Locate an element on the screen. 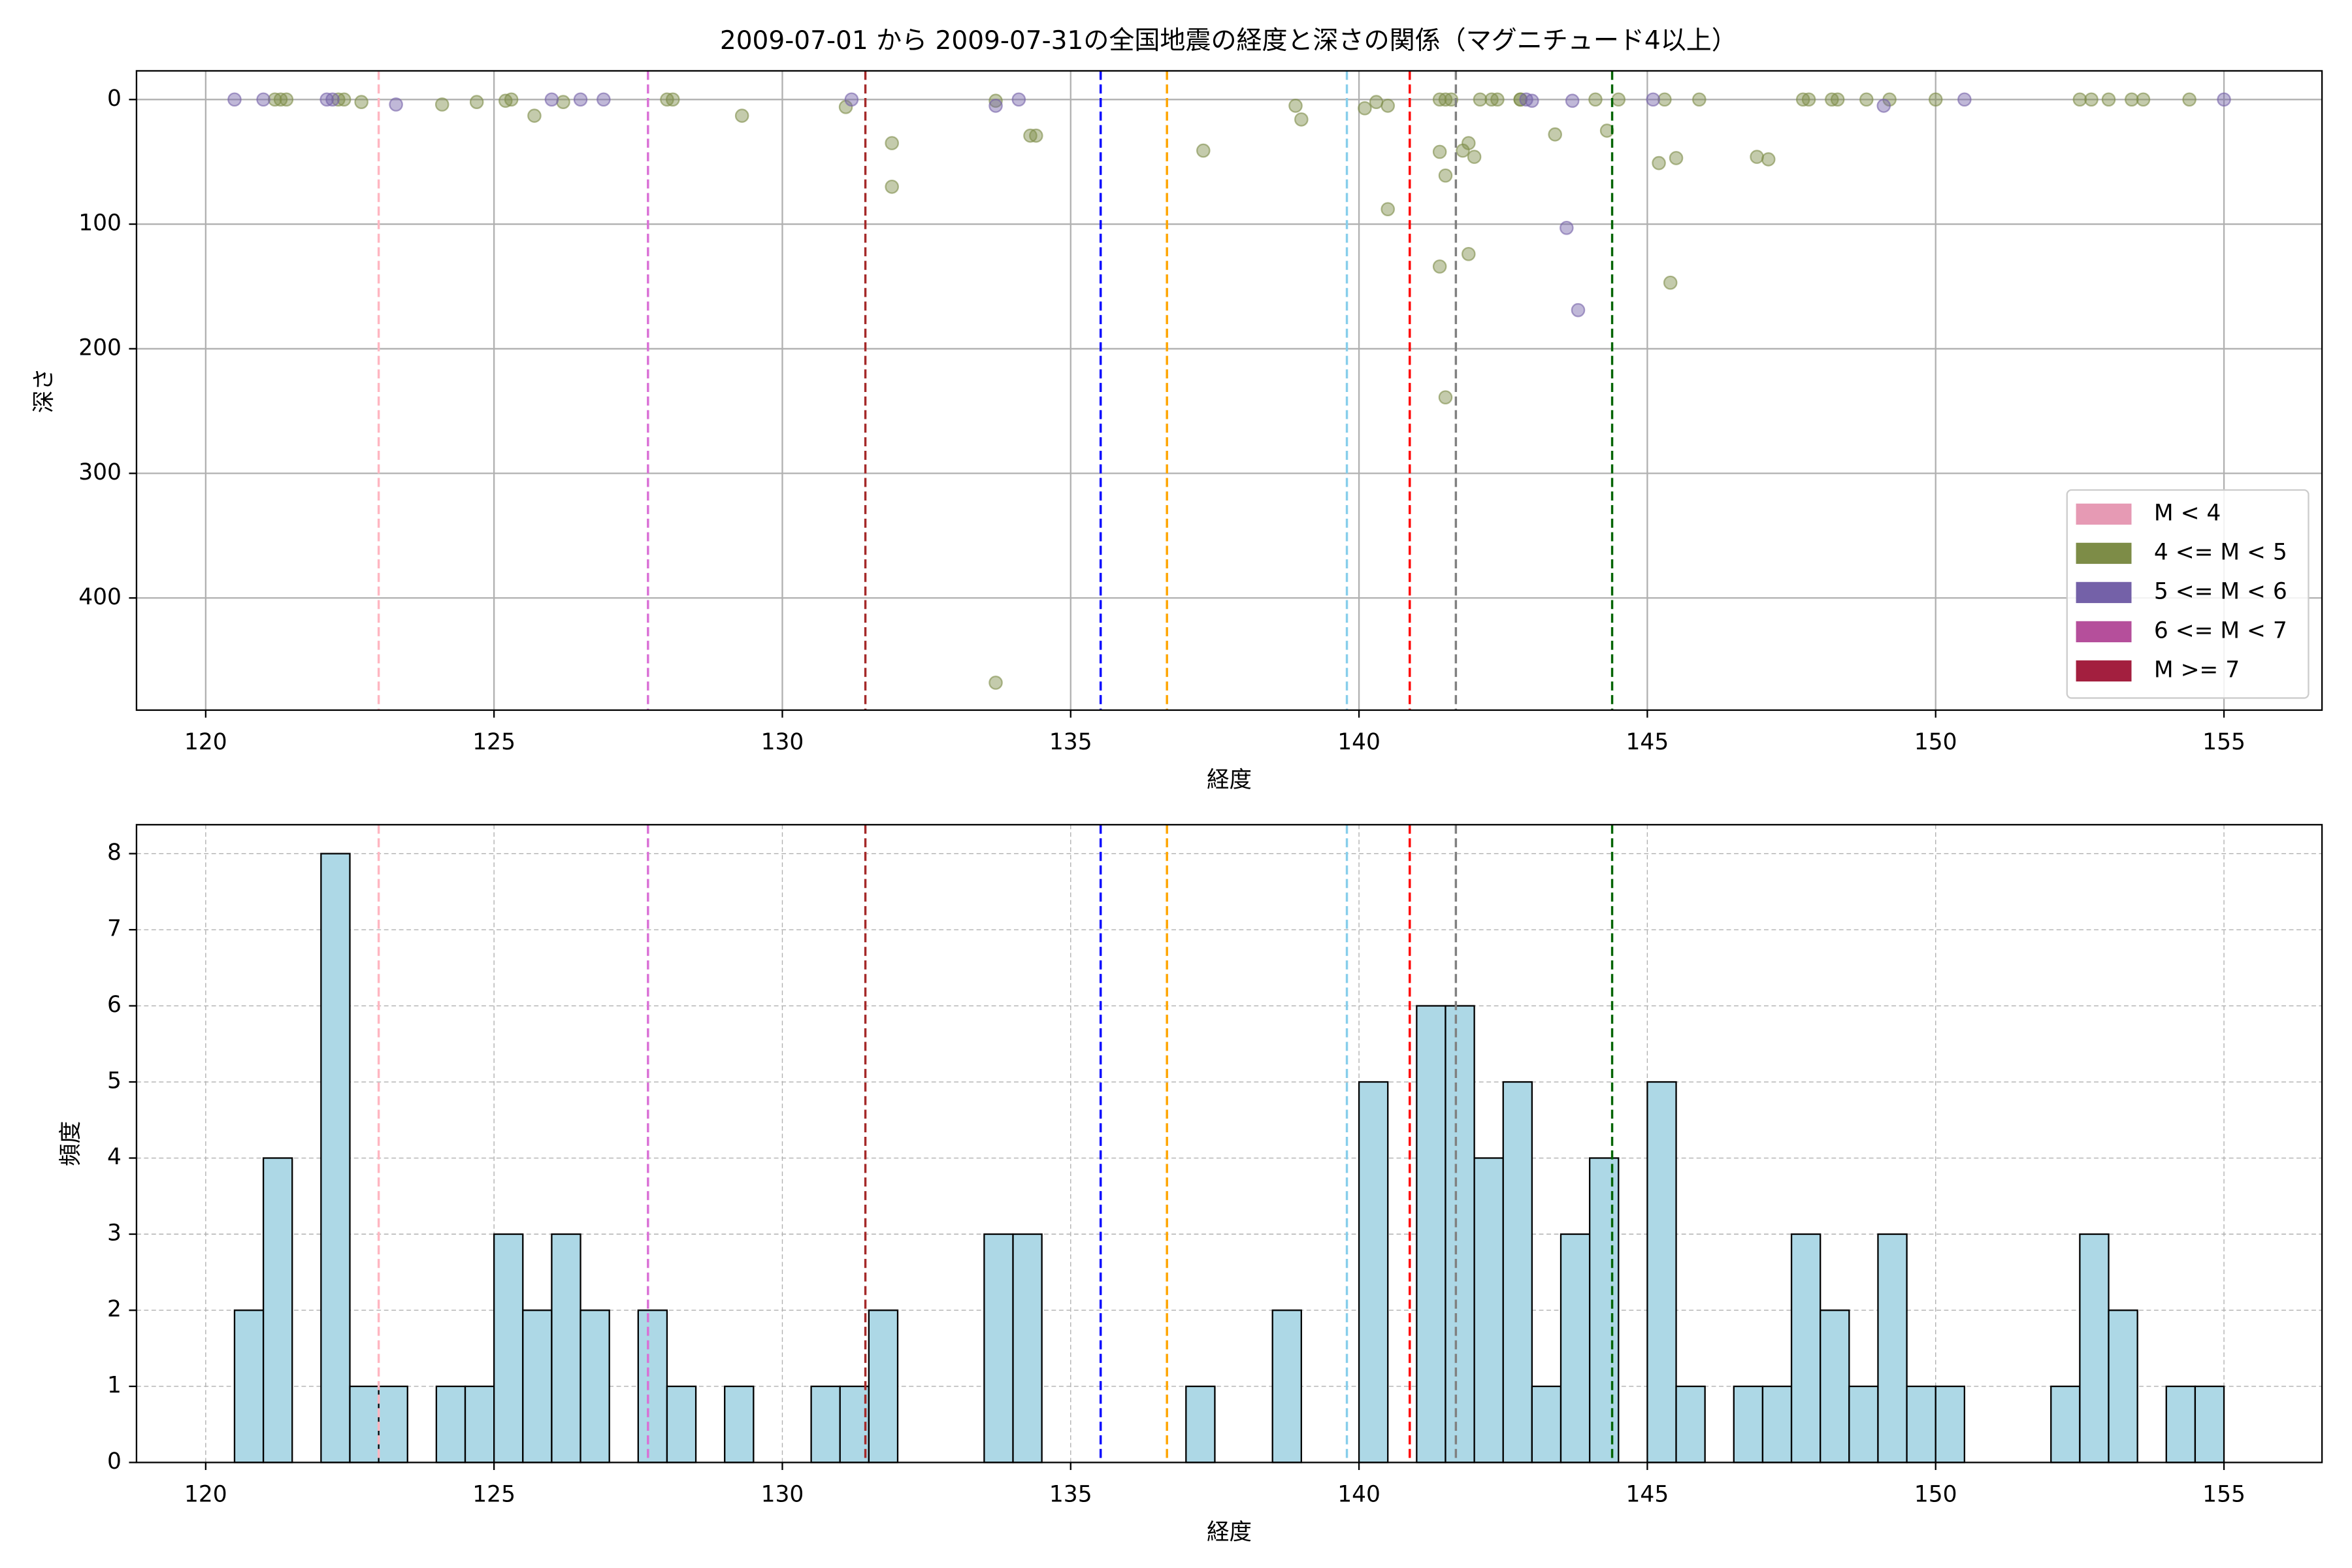  x-tick-label: 135 is located at coordinates (1070, 742).